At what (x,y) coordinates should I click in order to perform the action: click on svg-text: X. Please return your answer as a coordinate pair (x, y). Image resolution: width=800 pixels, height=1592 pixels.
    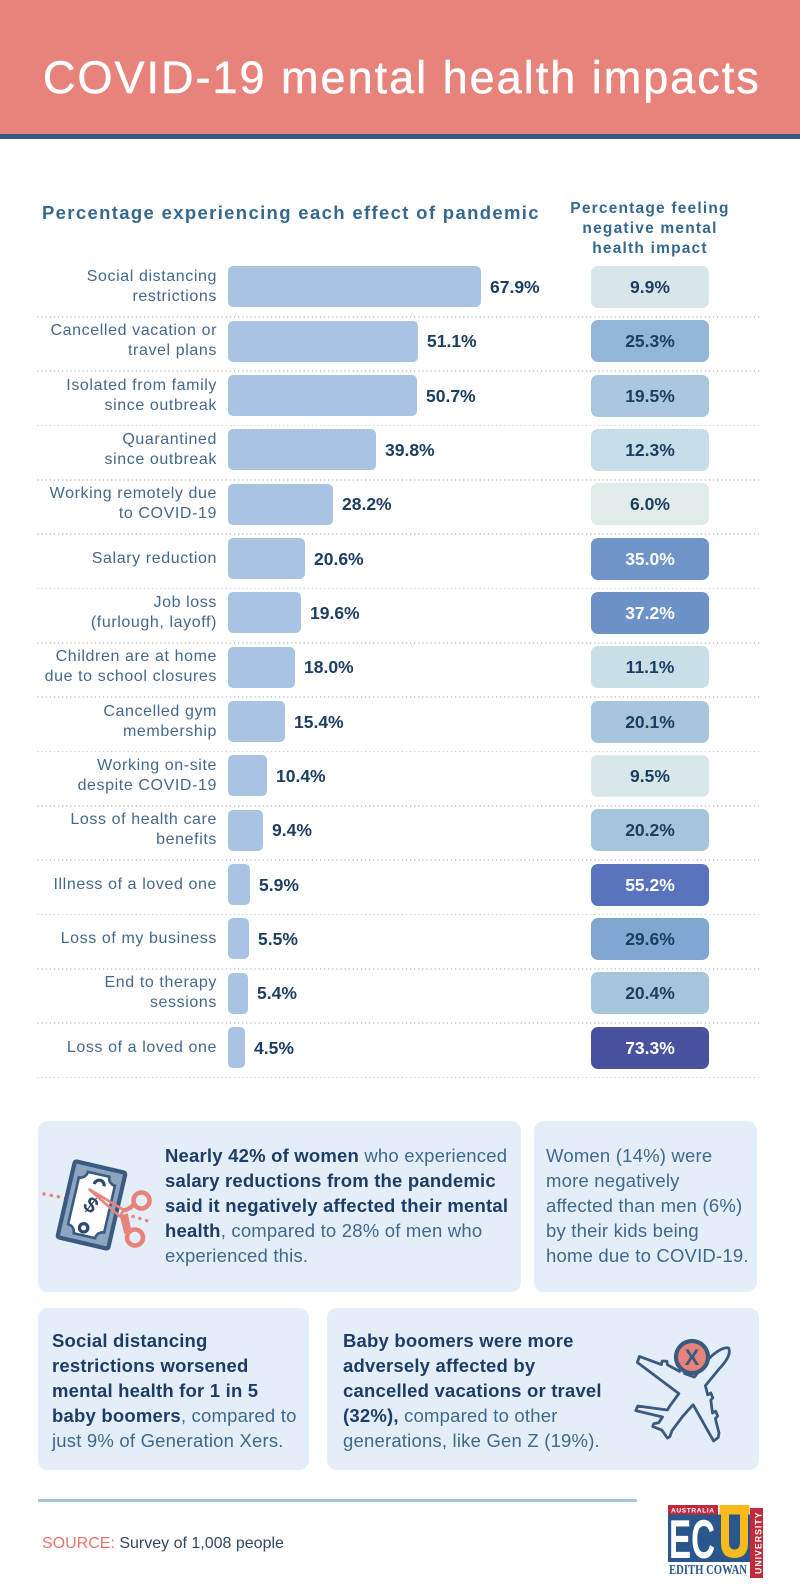
    Looking at the image, I should click on (692, 1357).